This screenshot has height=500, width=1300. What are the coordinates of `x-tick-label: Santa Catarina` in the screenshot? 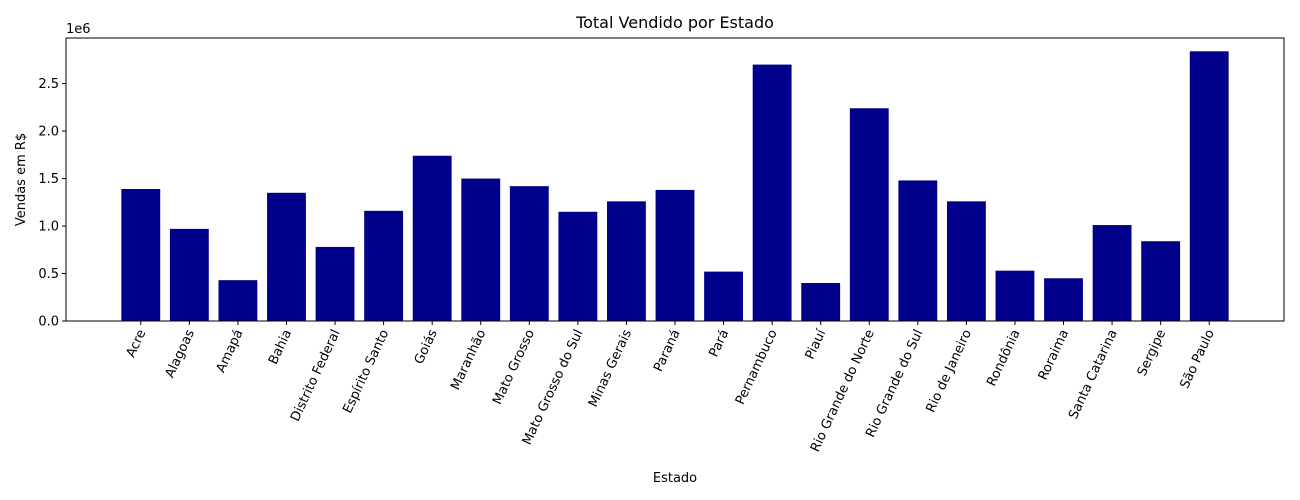 It's located at (1093, 374).